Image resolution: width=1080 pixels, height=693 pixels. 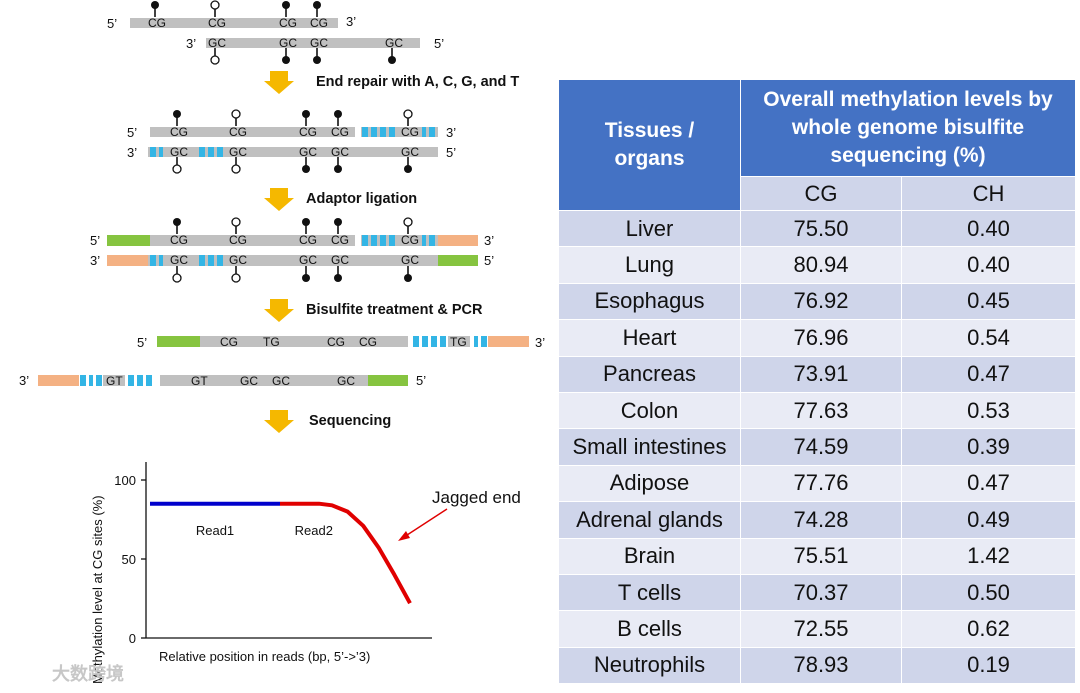 I want to click on y-tick-label: 100, so click(x=125, y=480).